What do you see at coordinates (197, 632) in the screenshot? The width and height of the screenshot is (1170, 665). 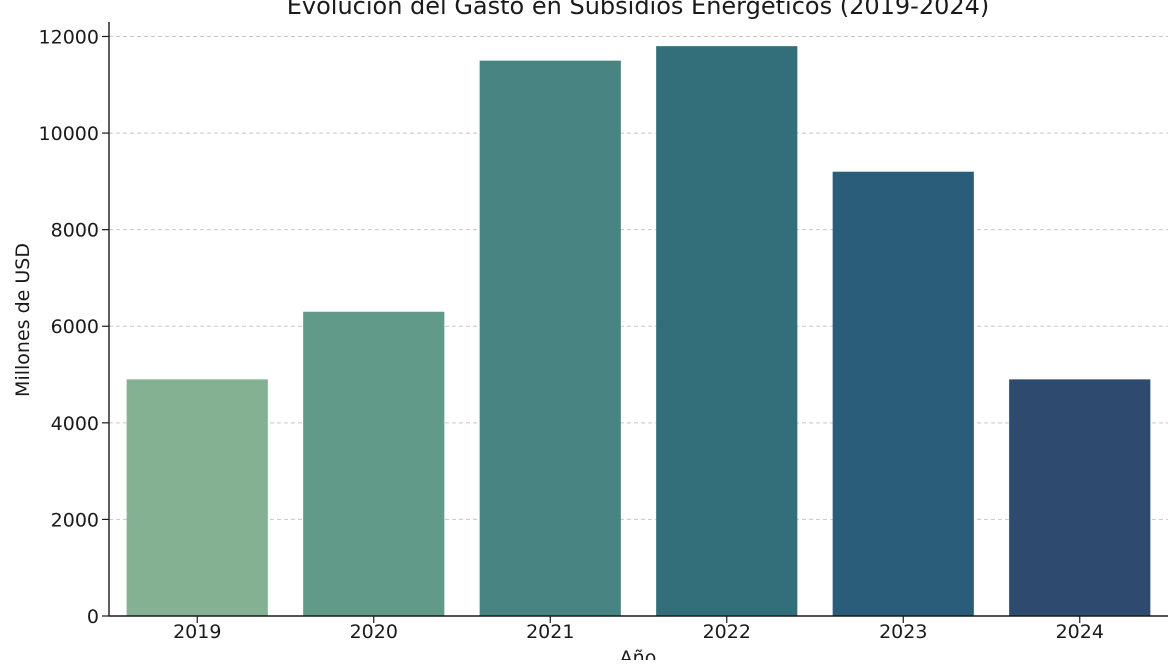 I see `x-tick-label: 2019` at bounding box center [197, 632].